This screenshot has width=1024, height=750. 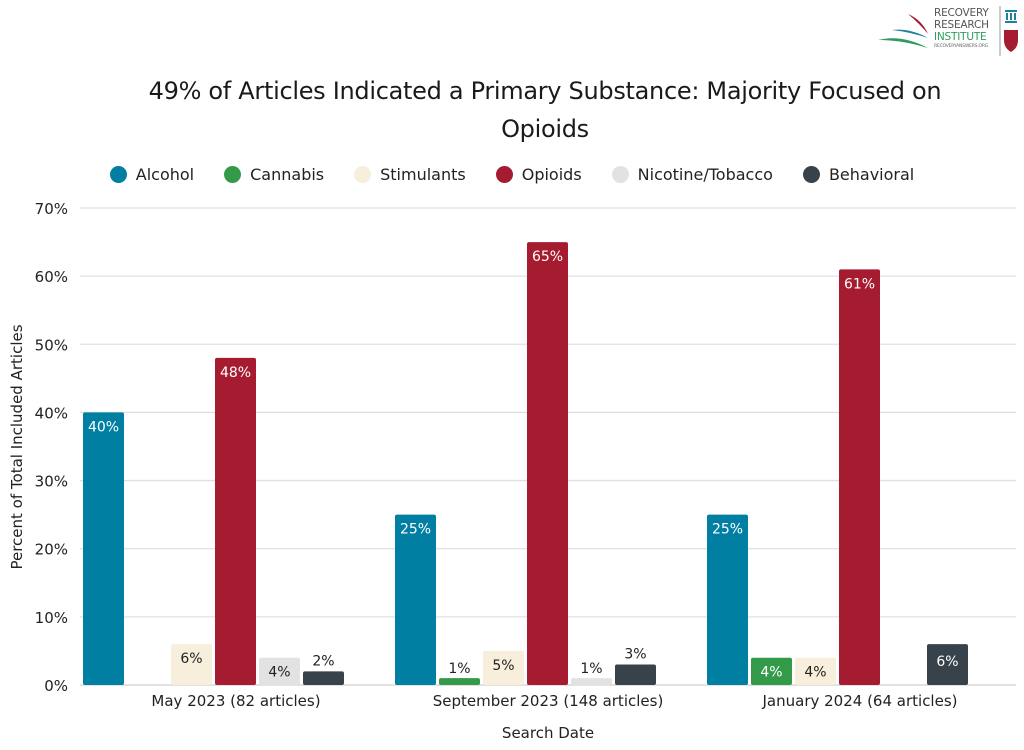 I want to click on x-tick-label-january-2024-64-articles: January 2024 (64 articles), so click(x=860, y=701).